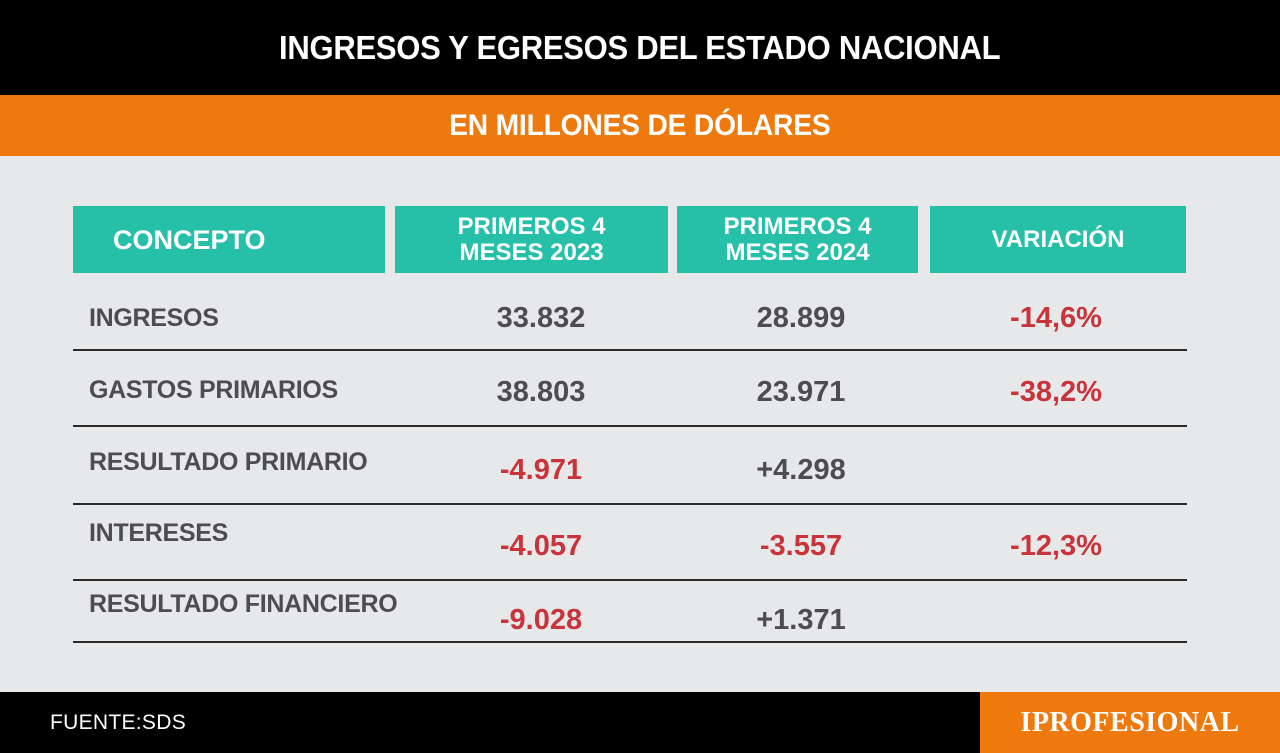 The image size is (1280, 753). I want to click on cell-resultado-financiero-2023: -9.028, so click(541, 620).